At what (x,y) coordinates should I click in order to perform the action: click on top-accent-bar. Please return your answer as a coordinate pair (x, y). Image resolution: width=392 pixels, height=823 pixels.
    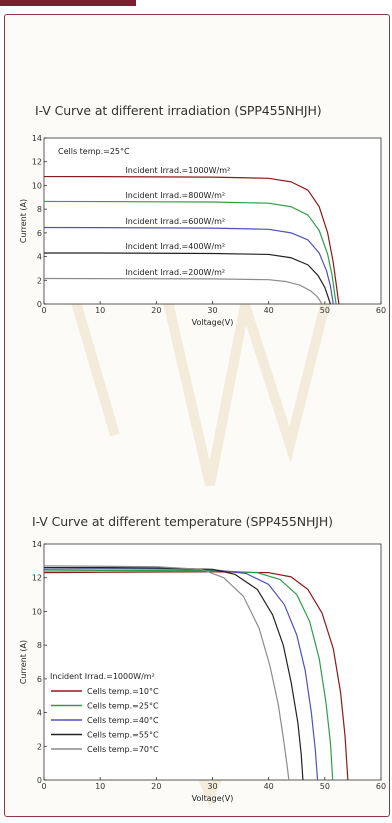
    Looking at the image, I should click on (68, 3).